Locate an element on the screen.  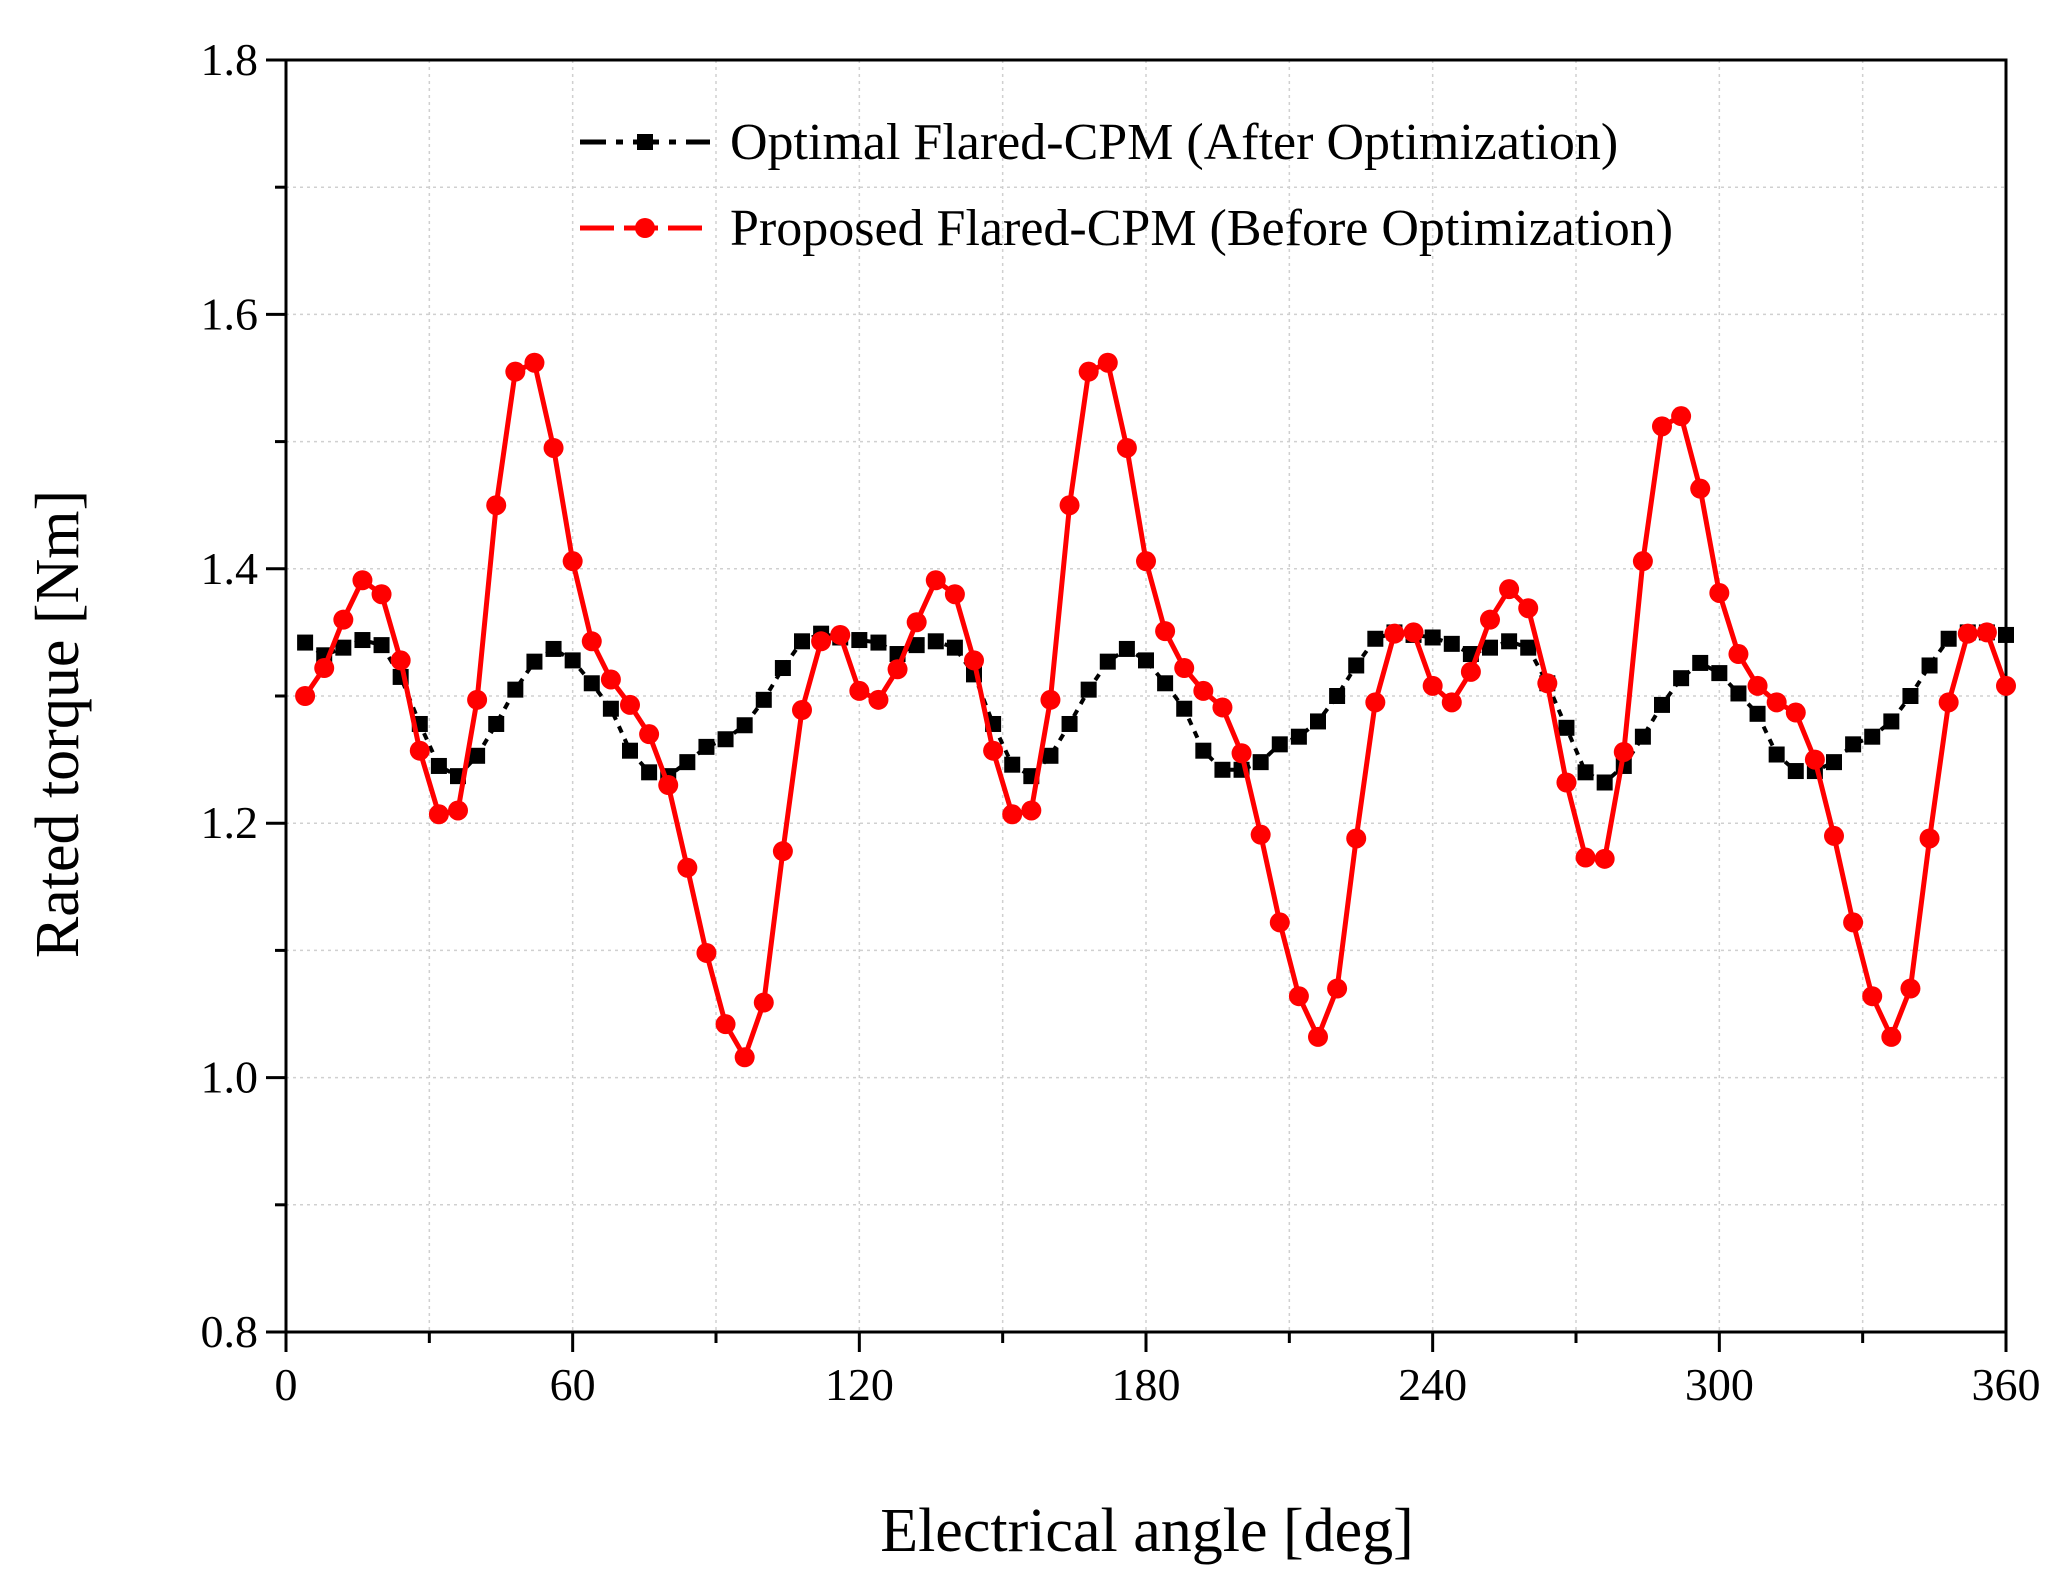
legend-item-1: Optimal Flared-CPM (After Optimization) is located at coordinates (1099, 142).